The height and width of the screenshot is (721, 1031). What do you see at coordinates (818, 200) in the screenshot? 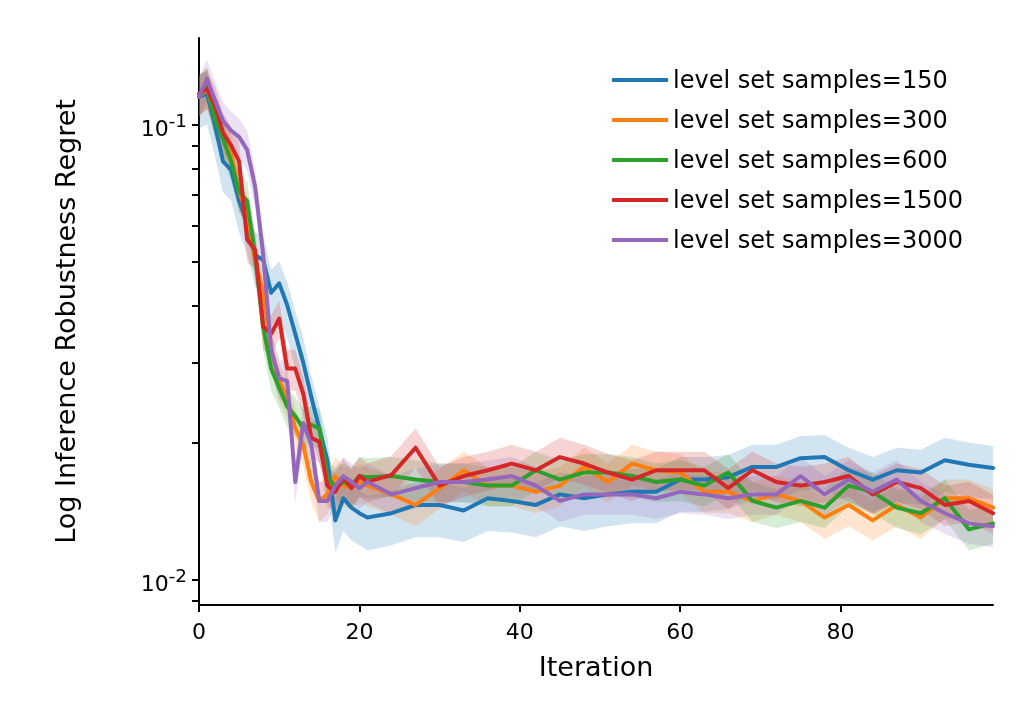
I see `legend-label: level set samples=1500` at bounding box center [818, 200].